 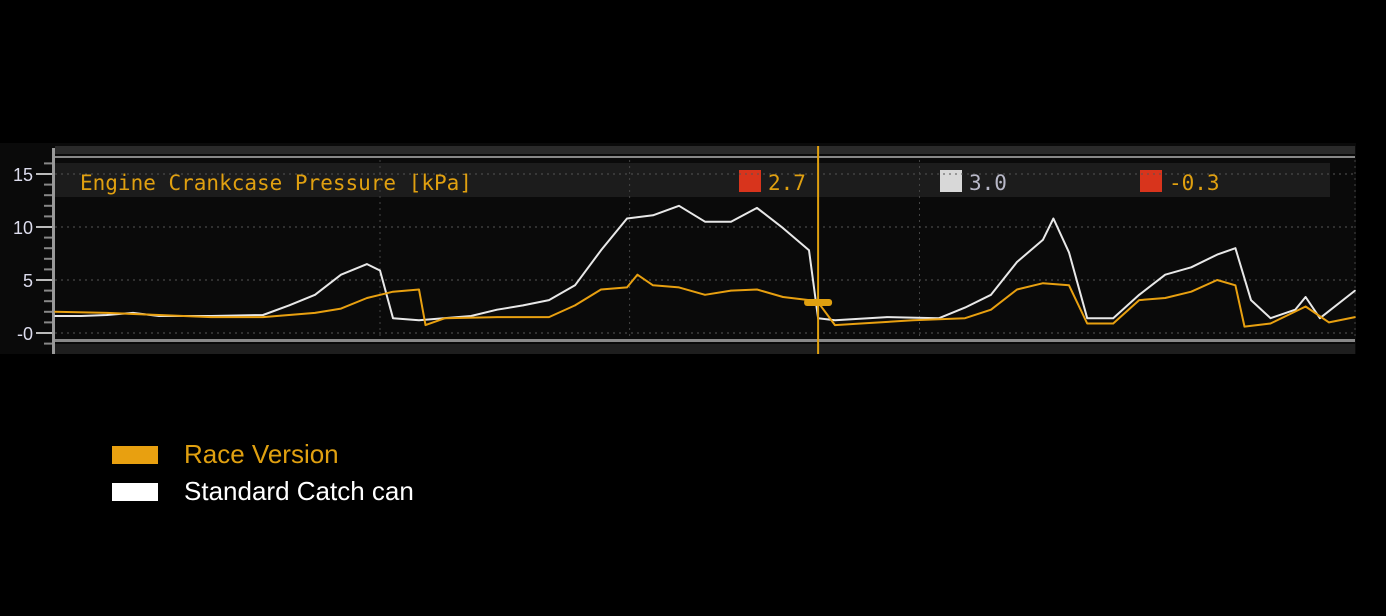 What do you see at coordinates (787, 183) in the screenshot?
I see `readout-value: 2.7` at bounding box center [787, 183].